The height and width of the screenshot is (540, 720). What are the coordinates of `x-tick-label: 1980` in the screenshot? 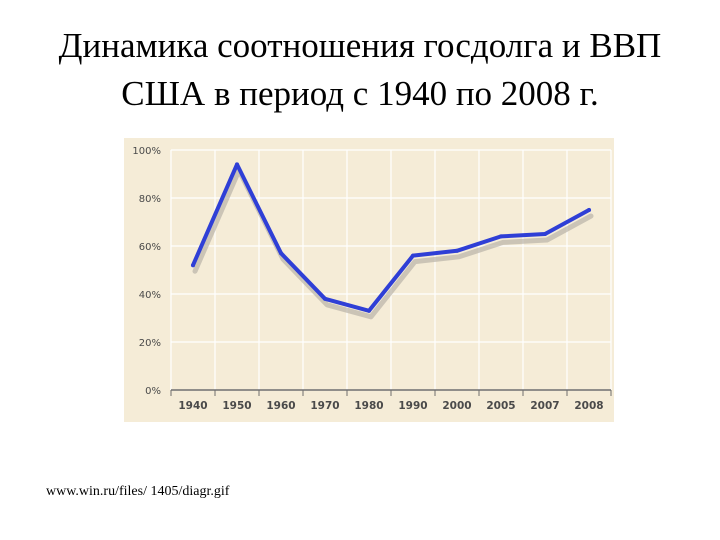 It's located at (368, 406).